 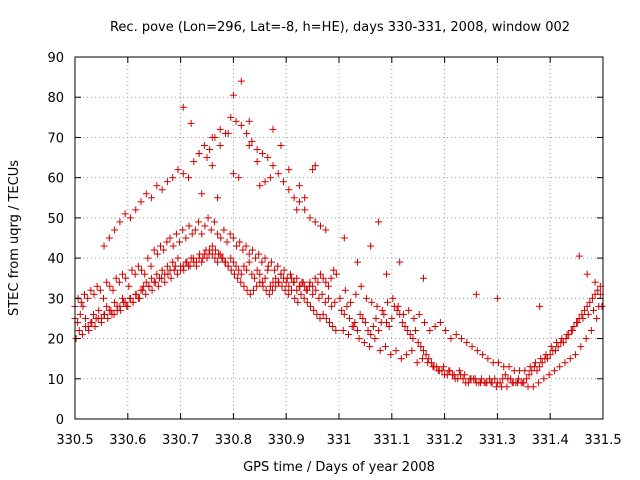 I want to click on x-tick-label: 331, so click(x=339, y=440).